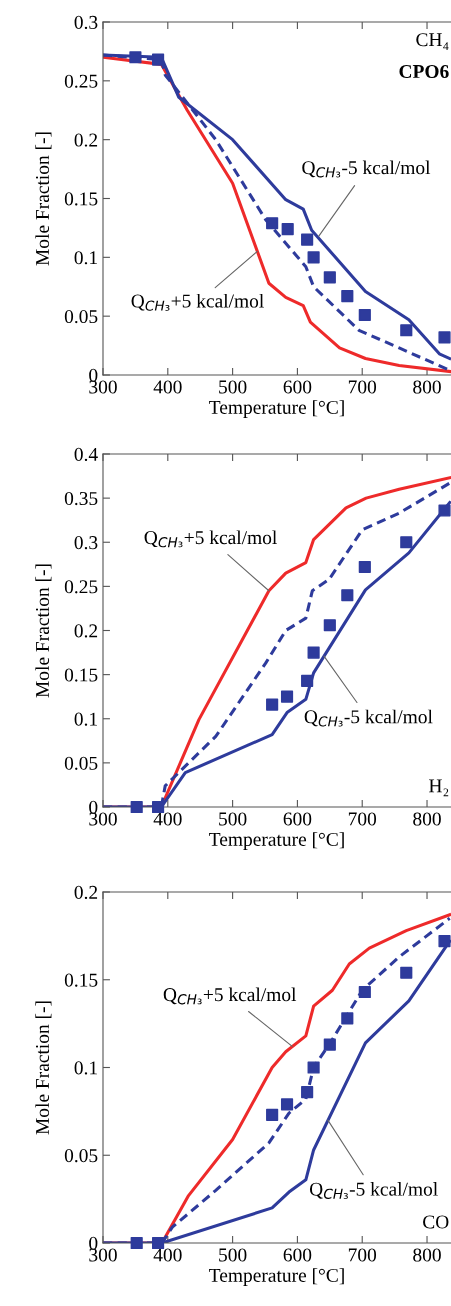  I want to click on y-tick-label: 0.4, so click(86, 454).